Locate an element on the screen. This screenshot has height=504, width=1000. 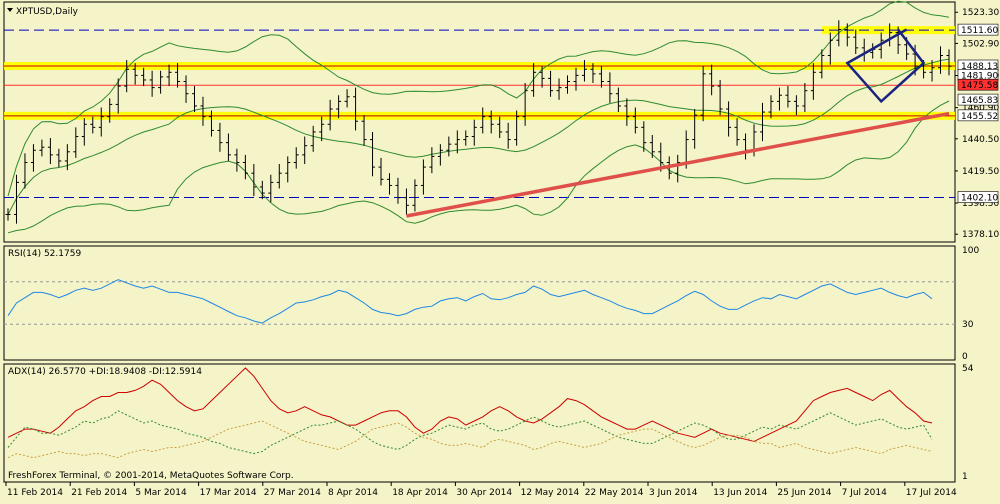
level-label: 1465.83 is located at coordinates (979, 101).